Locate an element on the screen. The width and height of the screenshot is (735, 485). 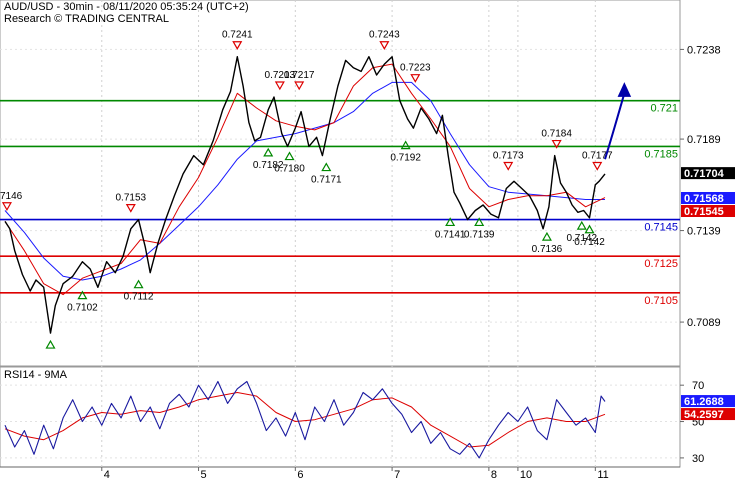
x-tick-label: 10 is located at coordinates (526, 474).